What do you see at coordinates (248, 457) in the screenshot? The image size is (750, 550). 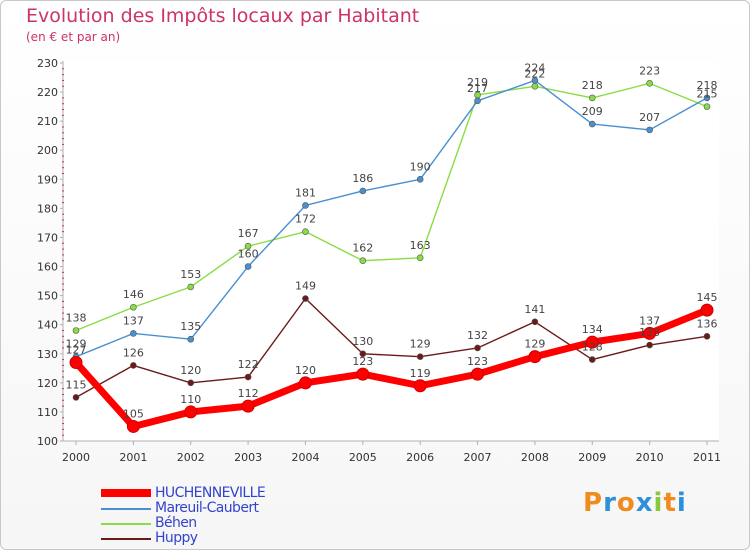 I see `x-tick-label: 2003` at bounding box center [248, 457].